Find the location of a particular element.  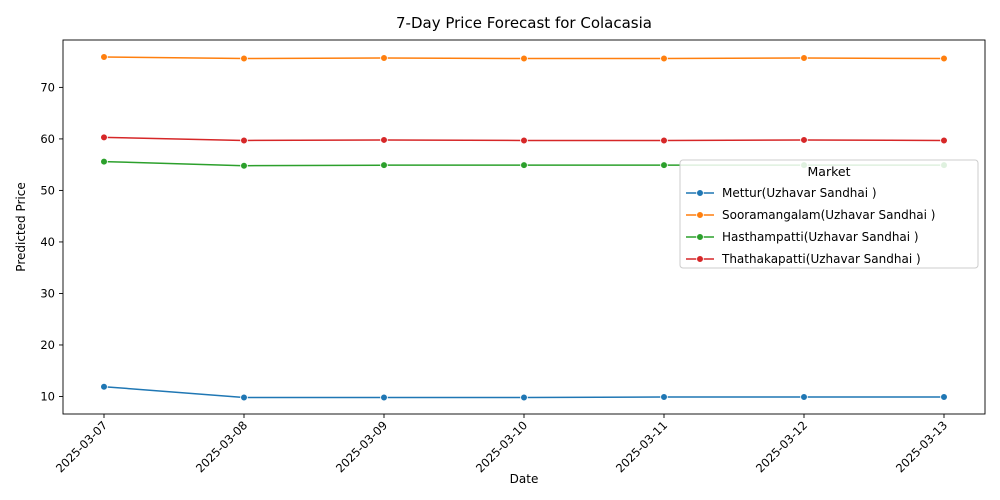

y-tick-label: 40 is located at coordinates (47, 242).